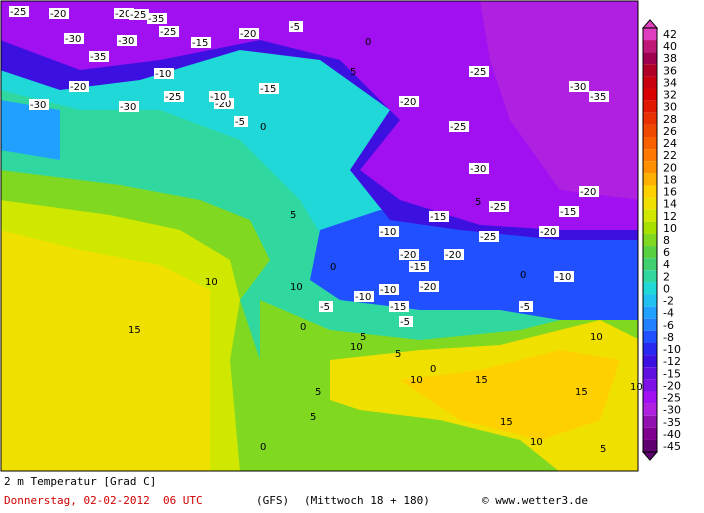 Image resolution: width=704 pixels, height=513 pixels. What do you see at coordinates (672, 410) in the screenshot?
I see `scale-label: -30` at bounding box center [672, 410].